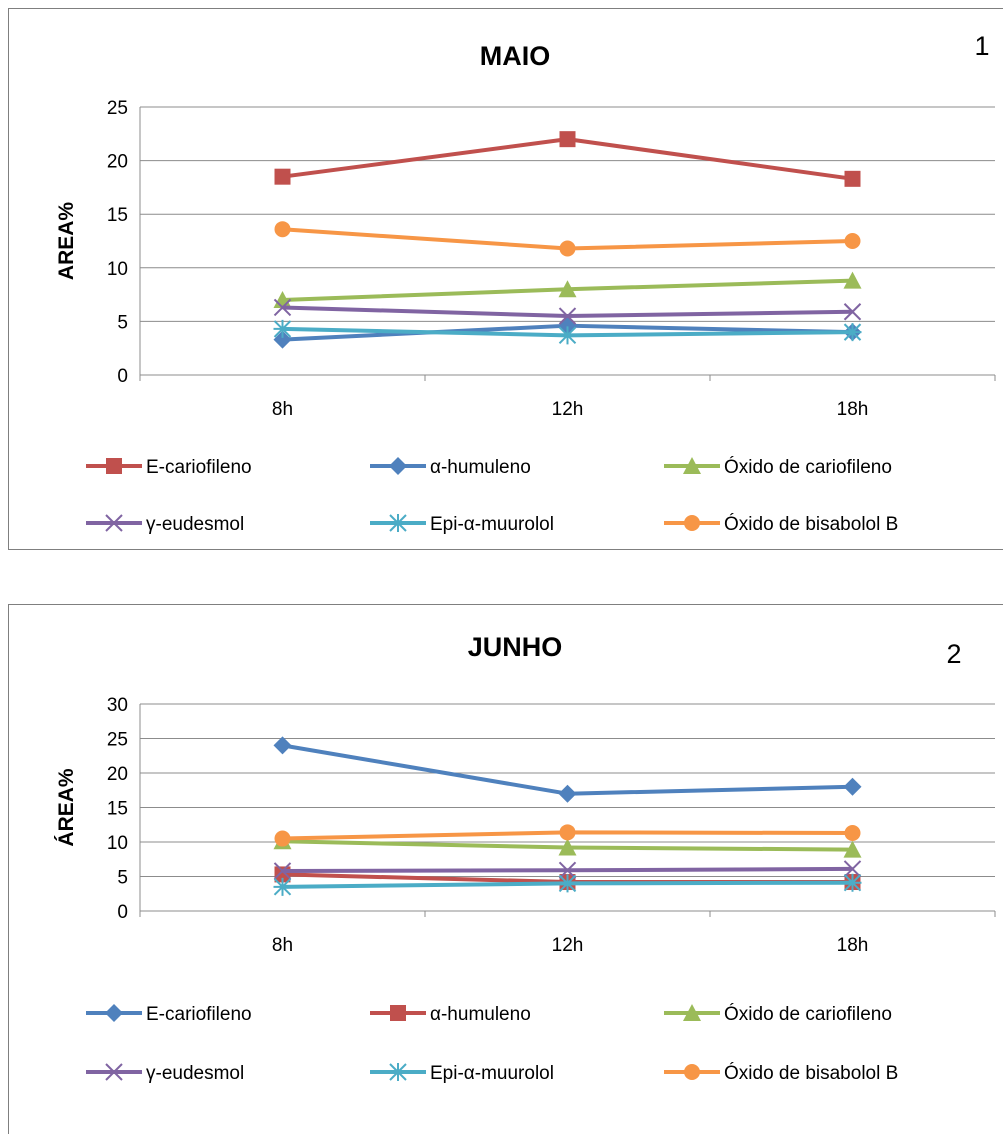 This screenshot has height=1134, width=1003. Describe the element at coordinates (66, 241) in the screenshot. I see `y-axis-label: AREA%` at that location.